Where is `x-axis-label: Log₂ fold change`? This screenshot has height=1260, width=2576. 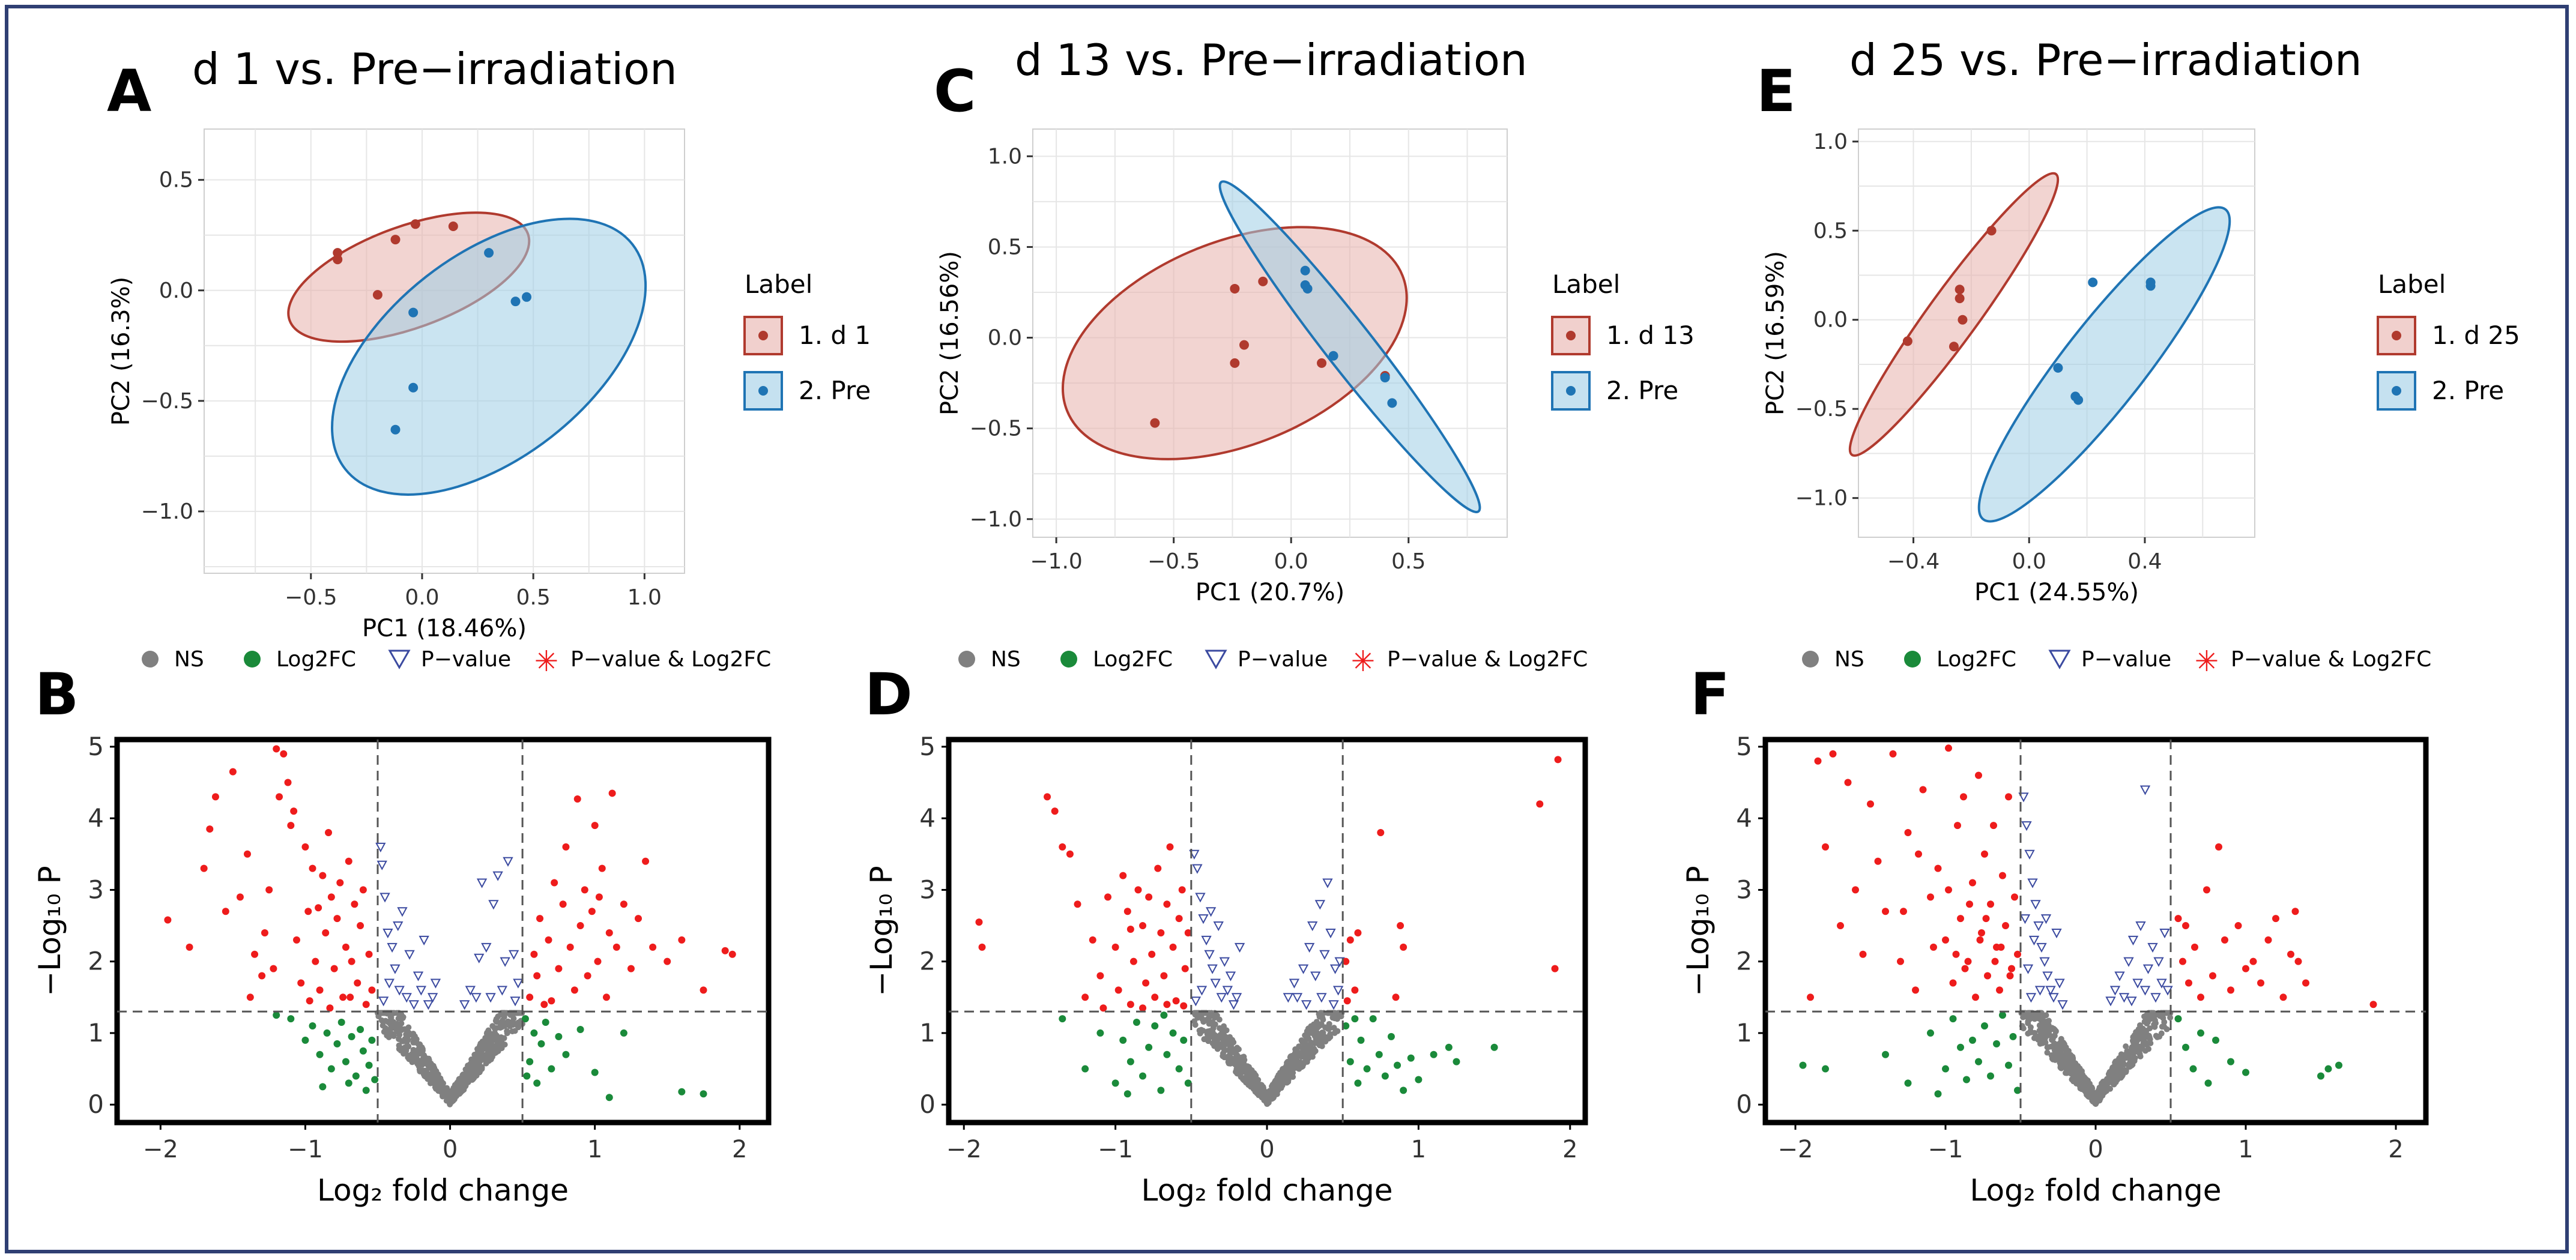 x-axis-label: Log₂ fold change is located at coordinates (1267, 1191).